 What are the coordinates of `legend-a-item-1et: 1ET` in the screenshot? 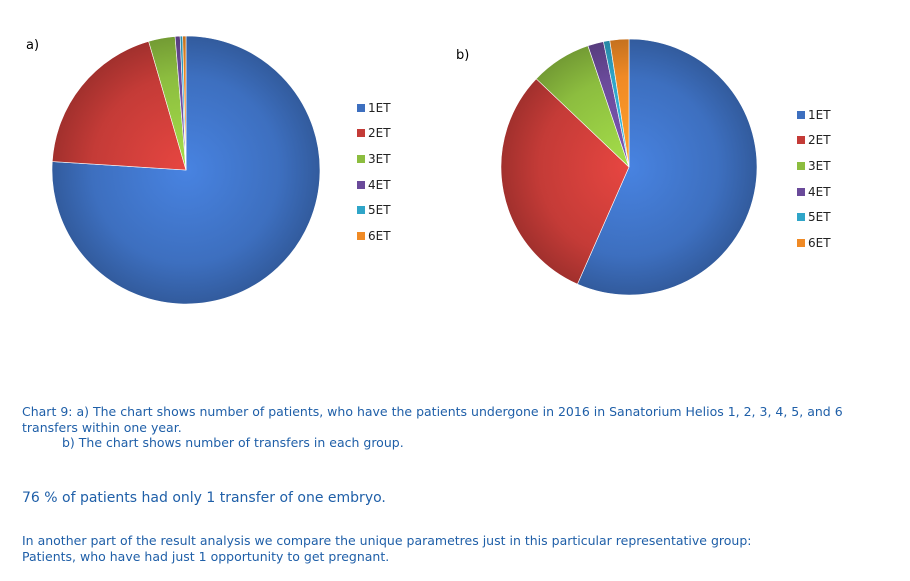 It's located at (374, 108).